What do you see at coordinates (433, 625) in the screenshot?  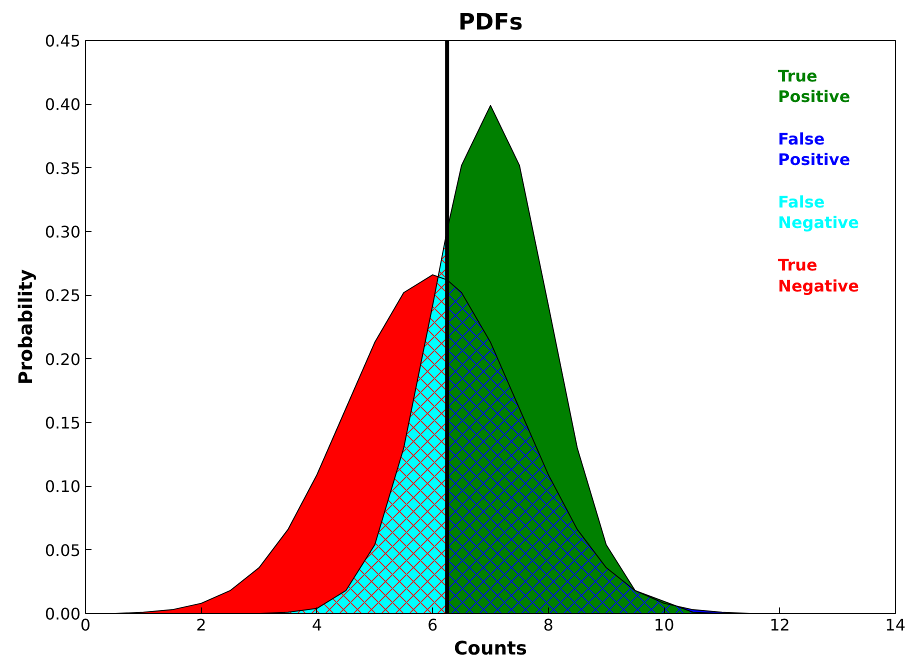 I see `x-tick-label: 6` at bounding box center [433, 625].